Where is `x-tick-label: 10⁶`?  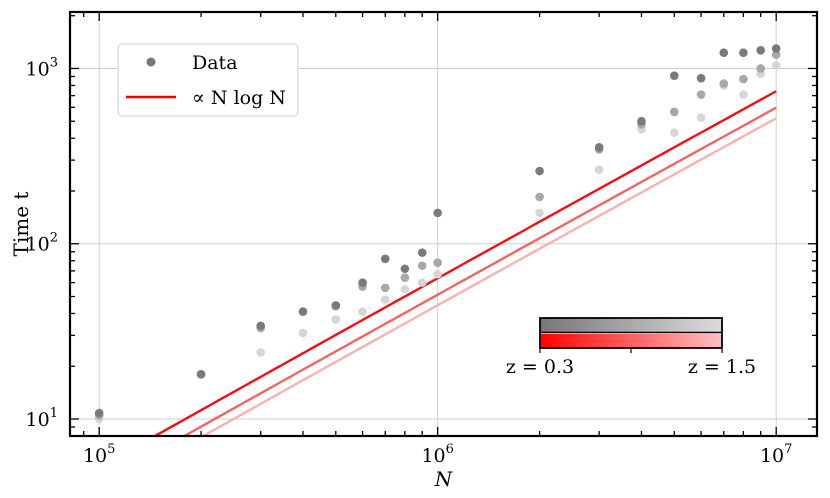
x-tick-label: 10⁶ is located at coordinates (437, 454).